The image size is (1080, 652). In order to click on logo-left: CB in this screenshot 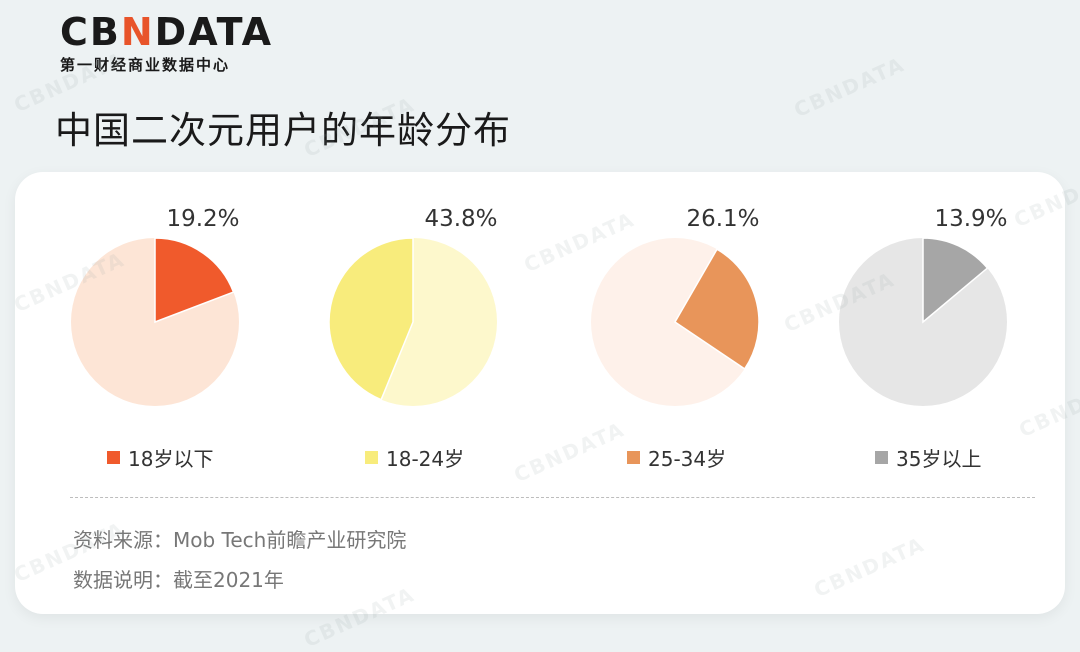, I will do `click(90, 32)`.